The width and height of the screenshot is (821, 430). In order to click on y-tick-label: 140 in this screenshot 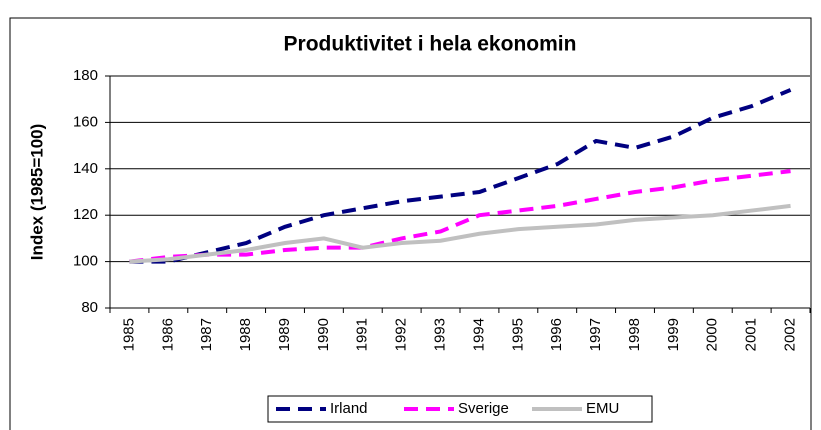, I will do `click(85, 168)`.